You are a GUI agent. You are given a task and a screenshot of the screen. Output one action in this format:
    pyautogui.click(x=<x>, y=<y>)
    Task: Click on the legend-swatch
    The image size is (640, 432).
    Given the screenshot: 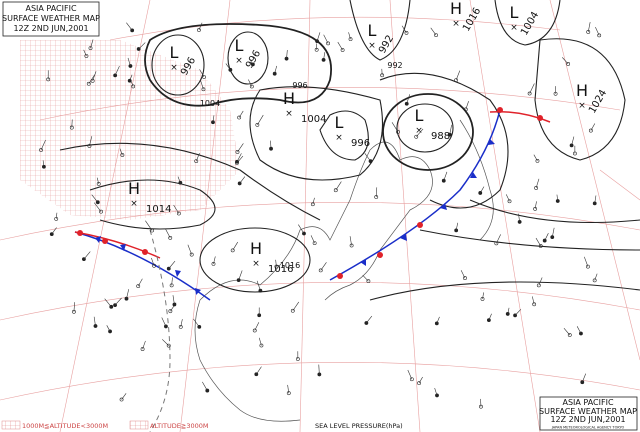 What is the action you would take?
    pyautogui.click(x=139, y=425)
    